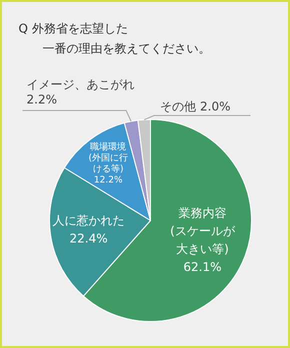 The image size is (290, 348). I want to click on data-label: 62.1%, so click(202, 267).